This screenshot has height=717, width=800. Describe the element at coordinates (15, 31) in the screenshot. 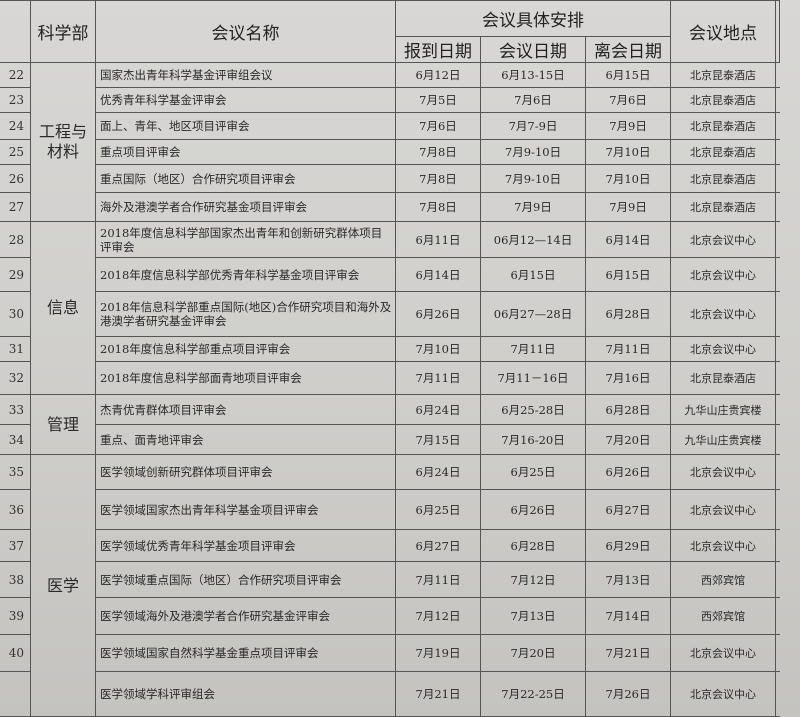

I see `row-number-header` at that location.